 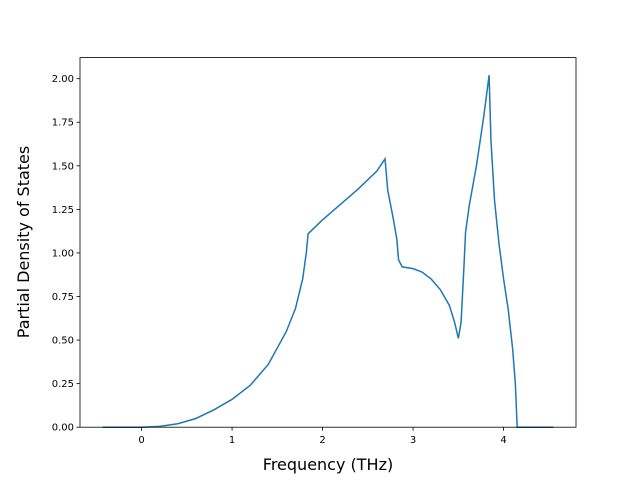 What do you see at coordinates (232, 440) in the screenshot?
I see `x-tick-label: 1` at bounding box center [232, 440].